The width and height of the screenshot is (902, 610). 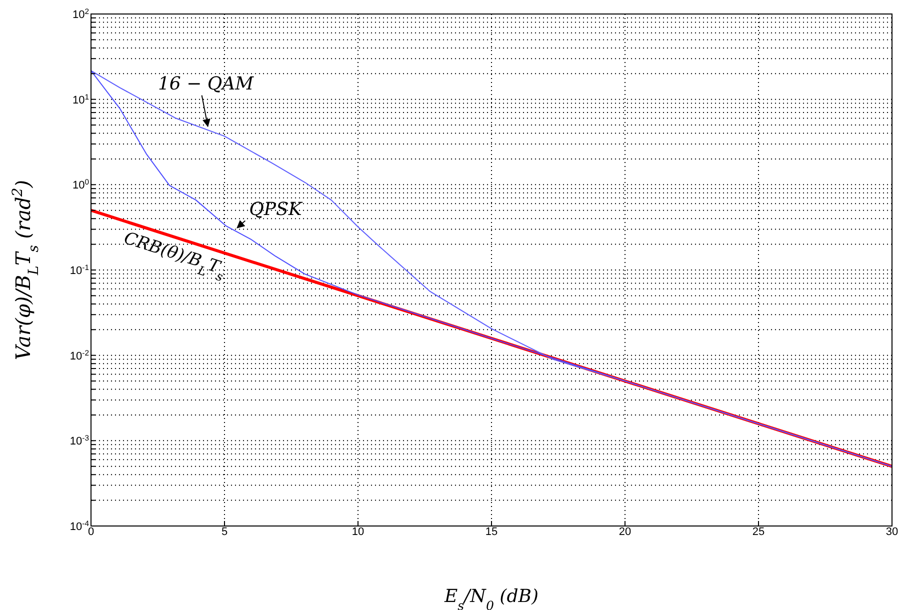 What do you see at coordinates (80, 525) in the screenshot?
I see `y-tick-label: 10$^{-4}$` at bounding box center [80, 525].